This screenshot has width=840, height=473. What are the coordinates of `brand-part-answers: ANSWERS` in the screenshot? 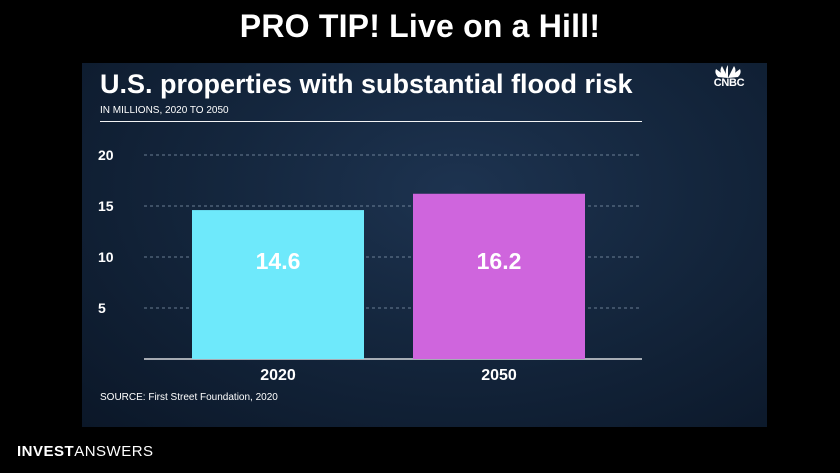 It's located at (114, 451).